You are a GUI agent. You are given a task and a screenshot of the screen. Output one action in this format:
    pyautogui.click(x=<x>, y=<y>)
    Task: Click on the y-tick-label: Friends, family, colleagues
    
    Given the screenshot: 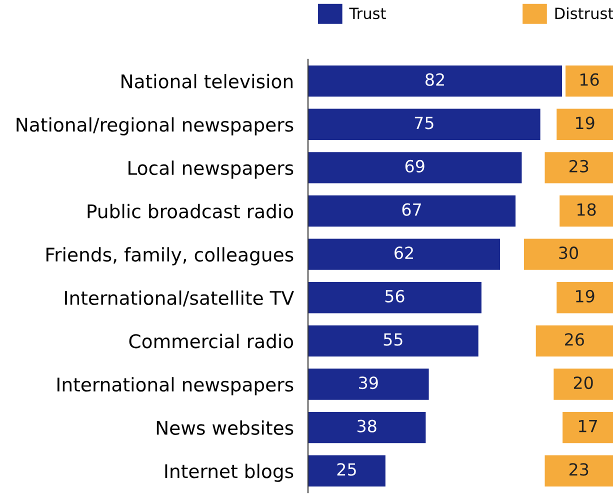 What is the action you would take?
    pyautogui.click(x=170, y=256)
    